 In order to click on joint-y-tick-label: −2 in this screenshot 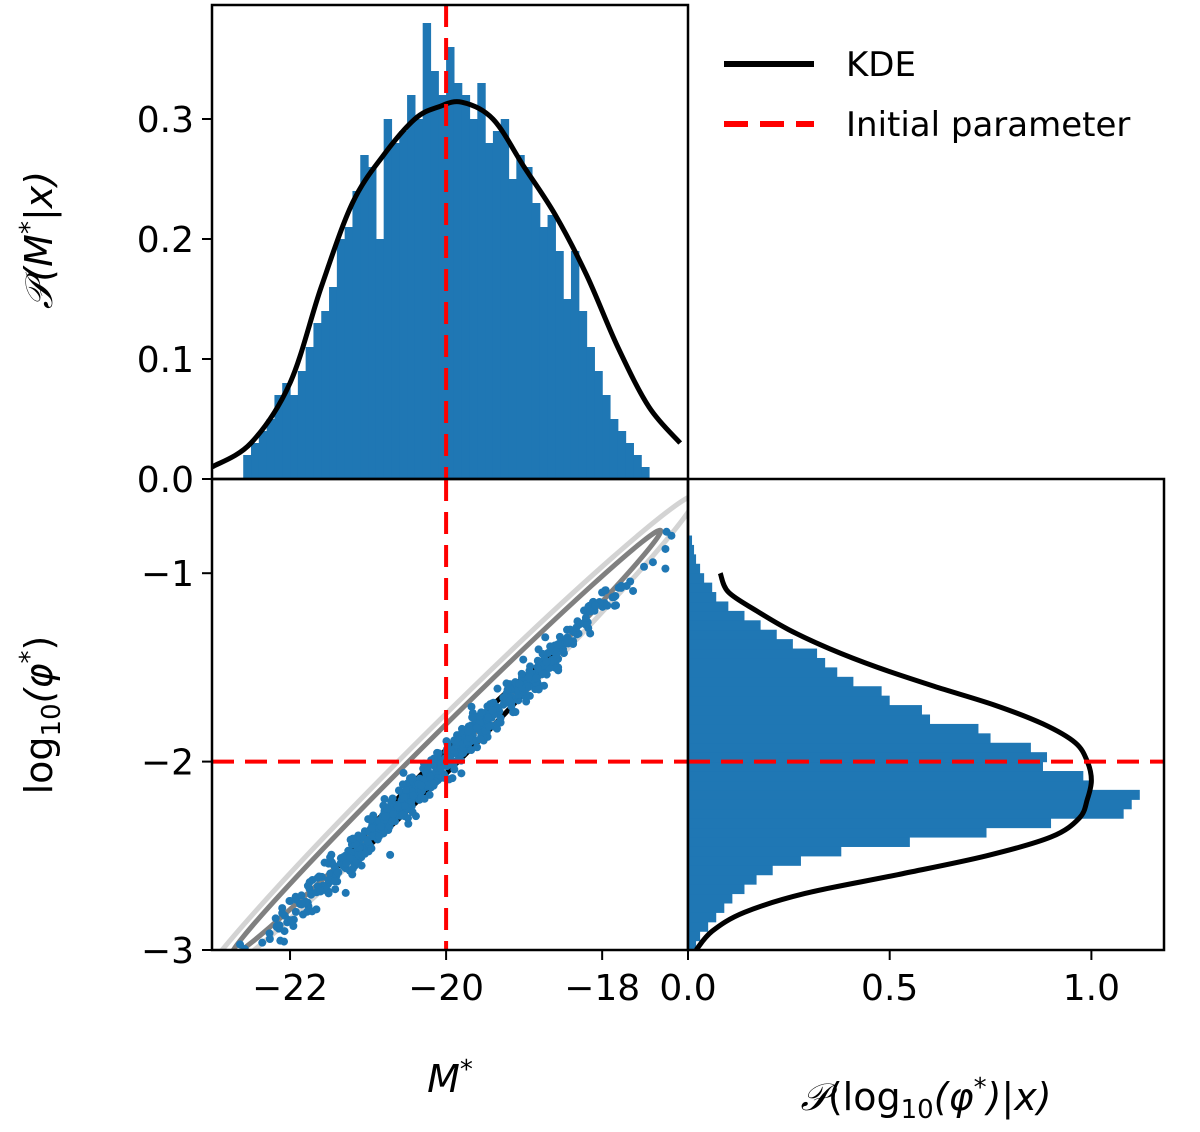, I will do `click(167, 763)`.